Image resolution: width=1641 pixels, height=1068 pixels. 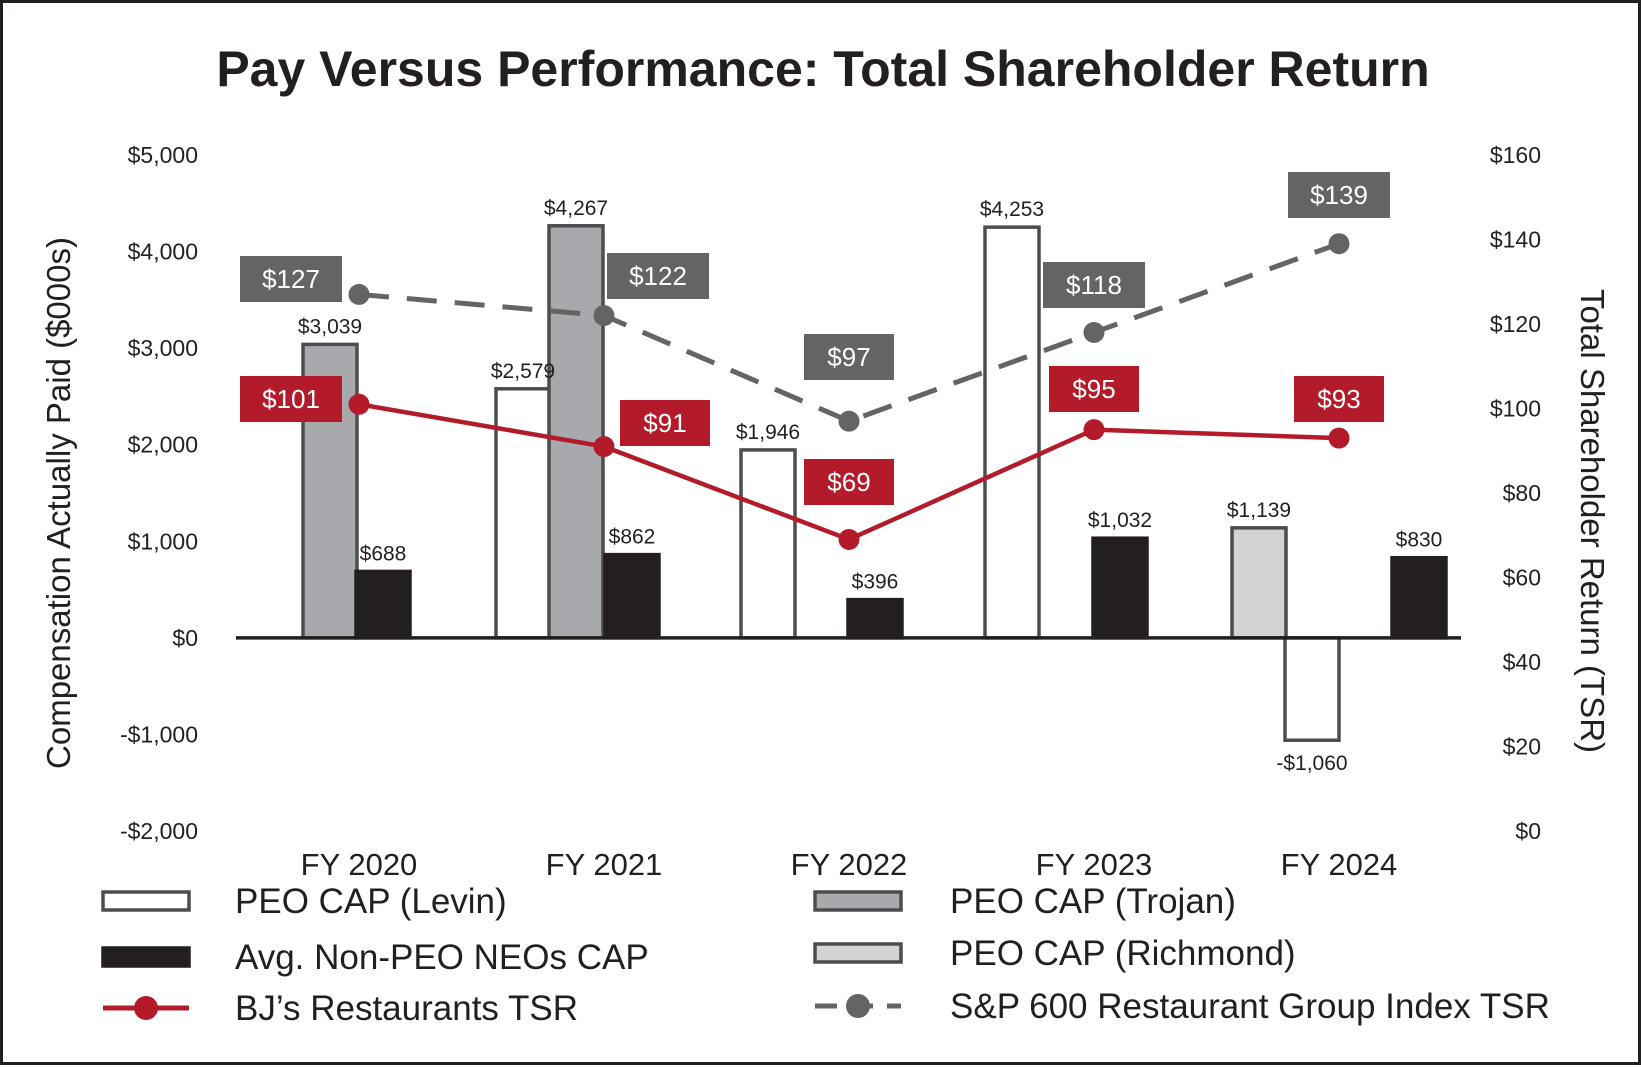 What do you see at coordinates (1522, 493) in the screenshot?
I see `y-right-tick-label: $80` at bounding box center [1522, 493].